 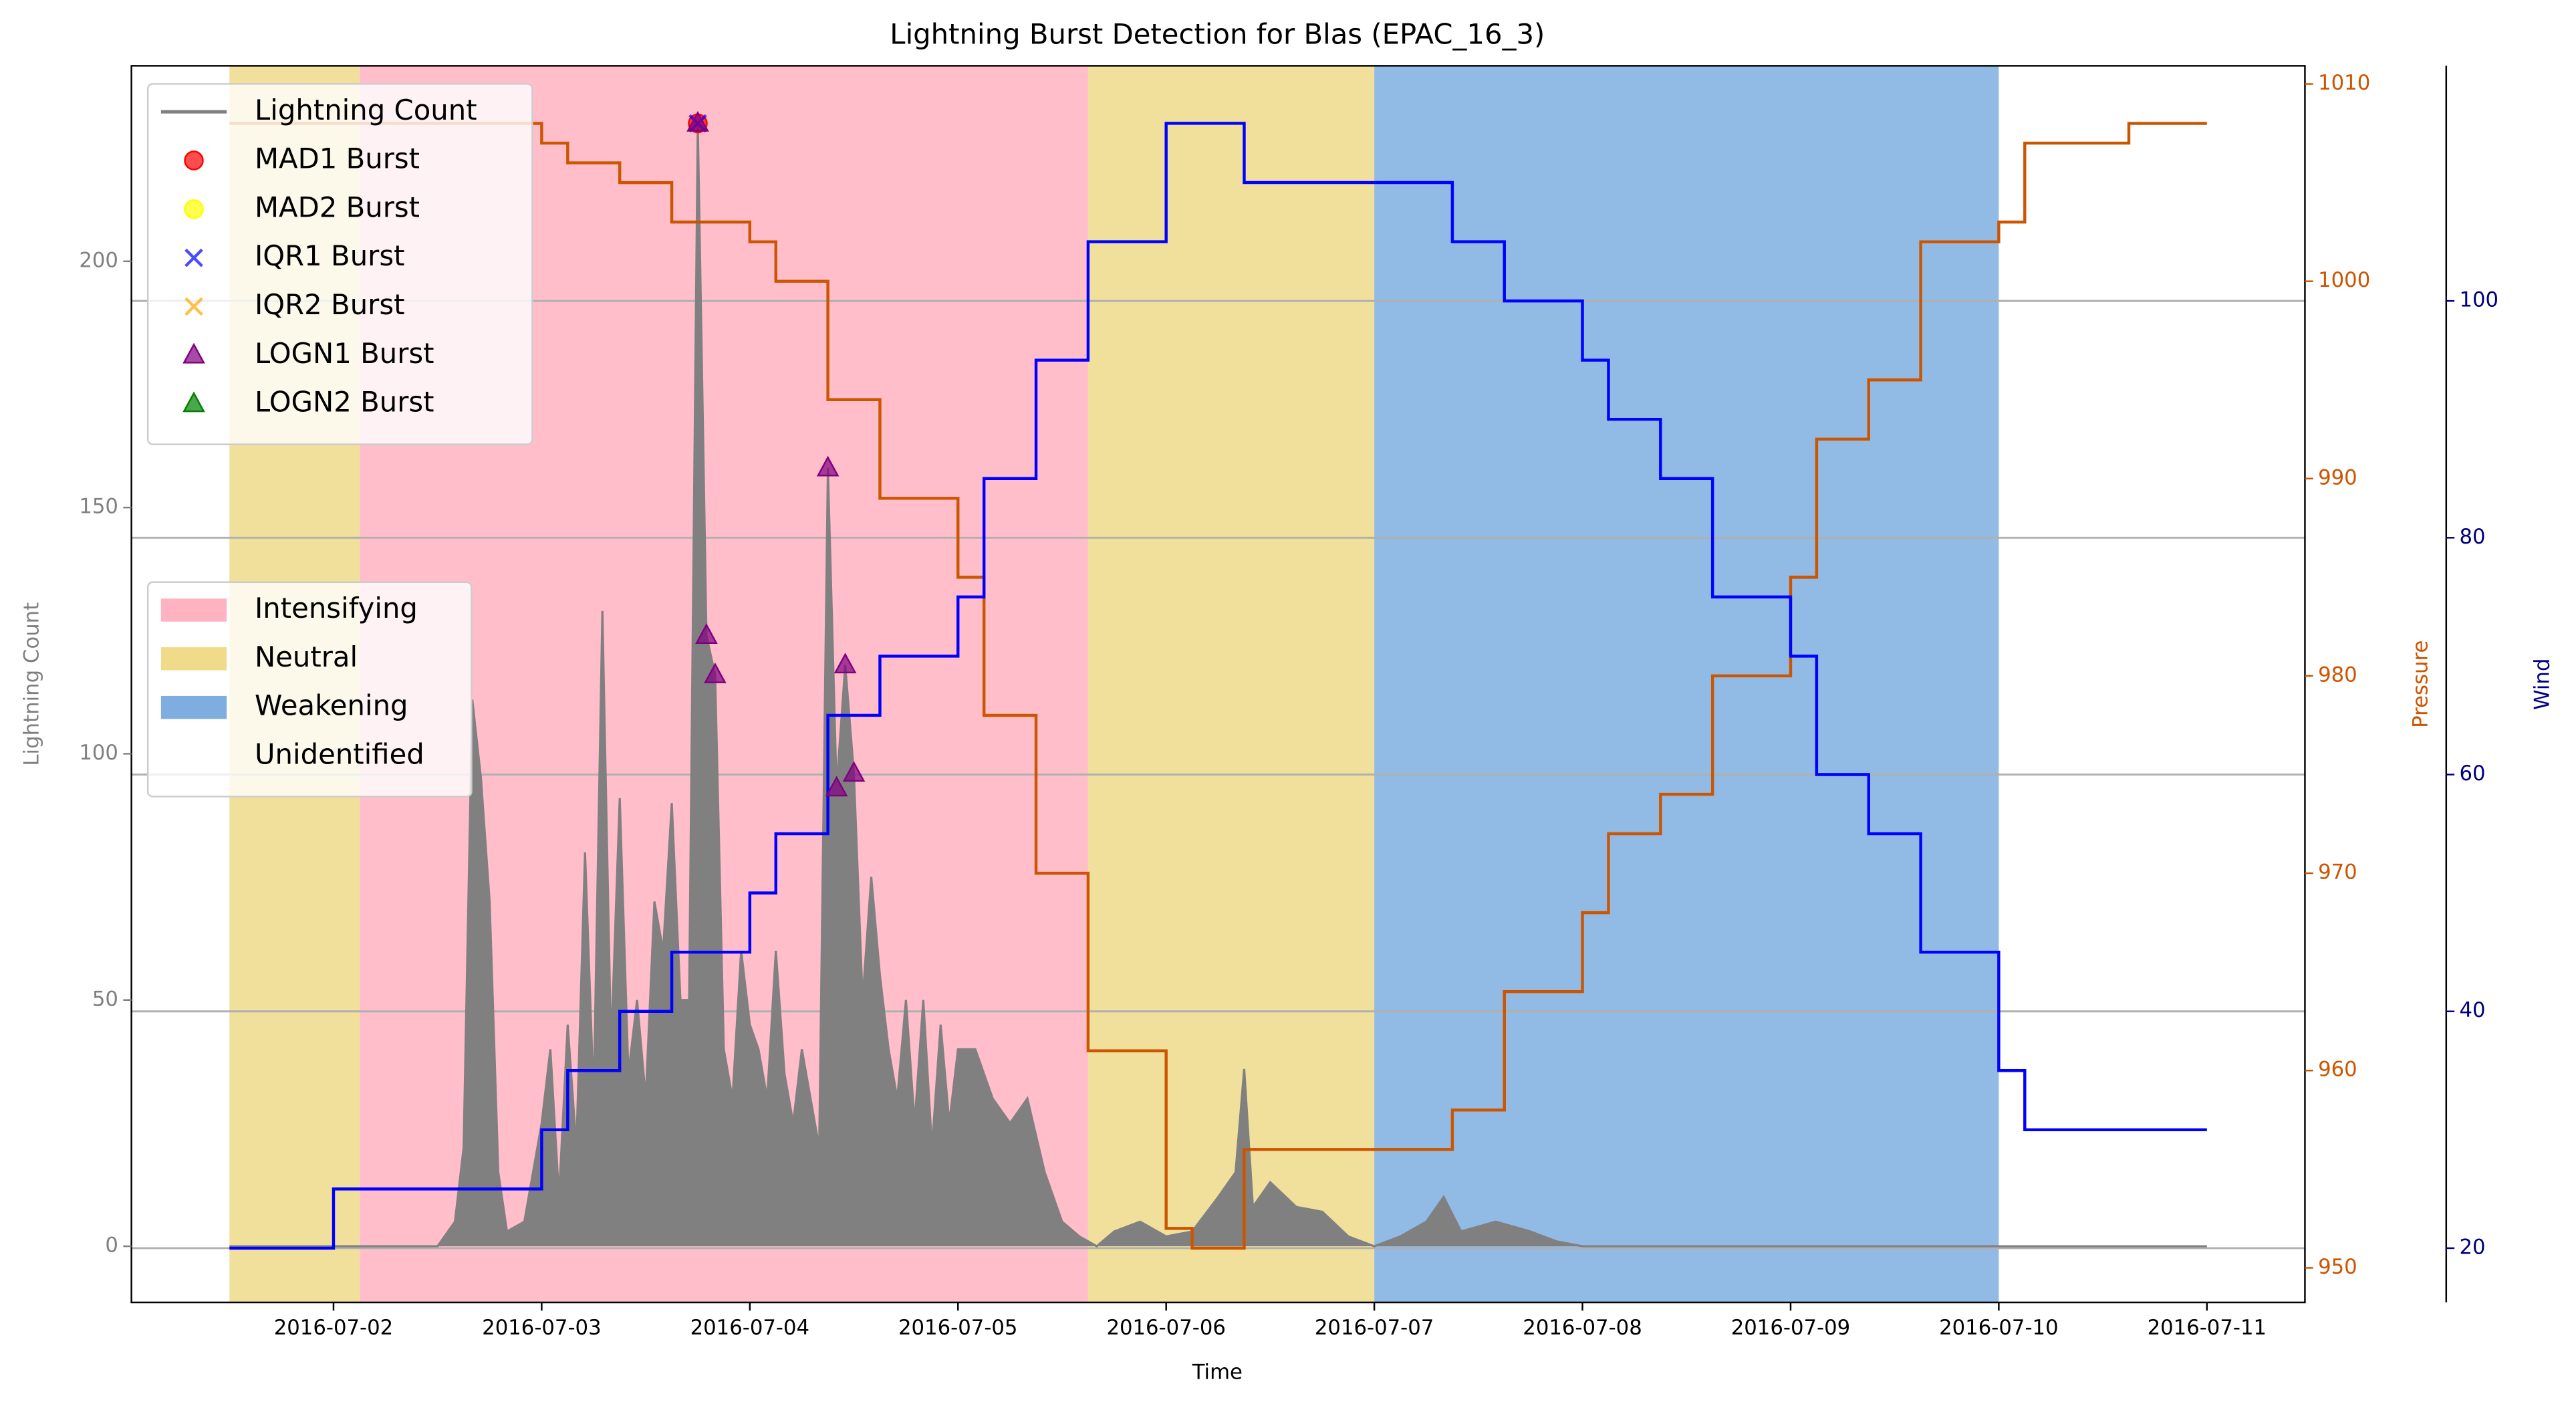 What do you see at coordinates (330, 255) in the screenshot?
I see `legend-label: IQR1 Burst` at bounding box center [330, 255].